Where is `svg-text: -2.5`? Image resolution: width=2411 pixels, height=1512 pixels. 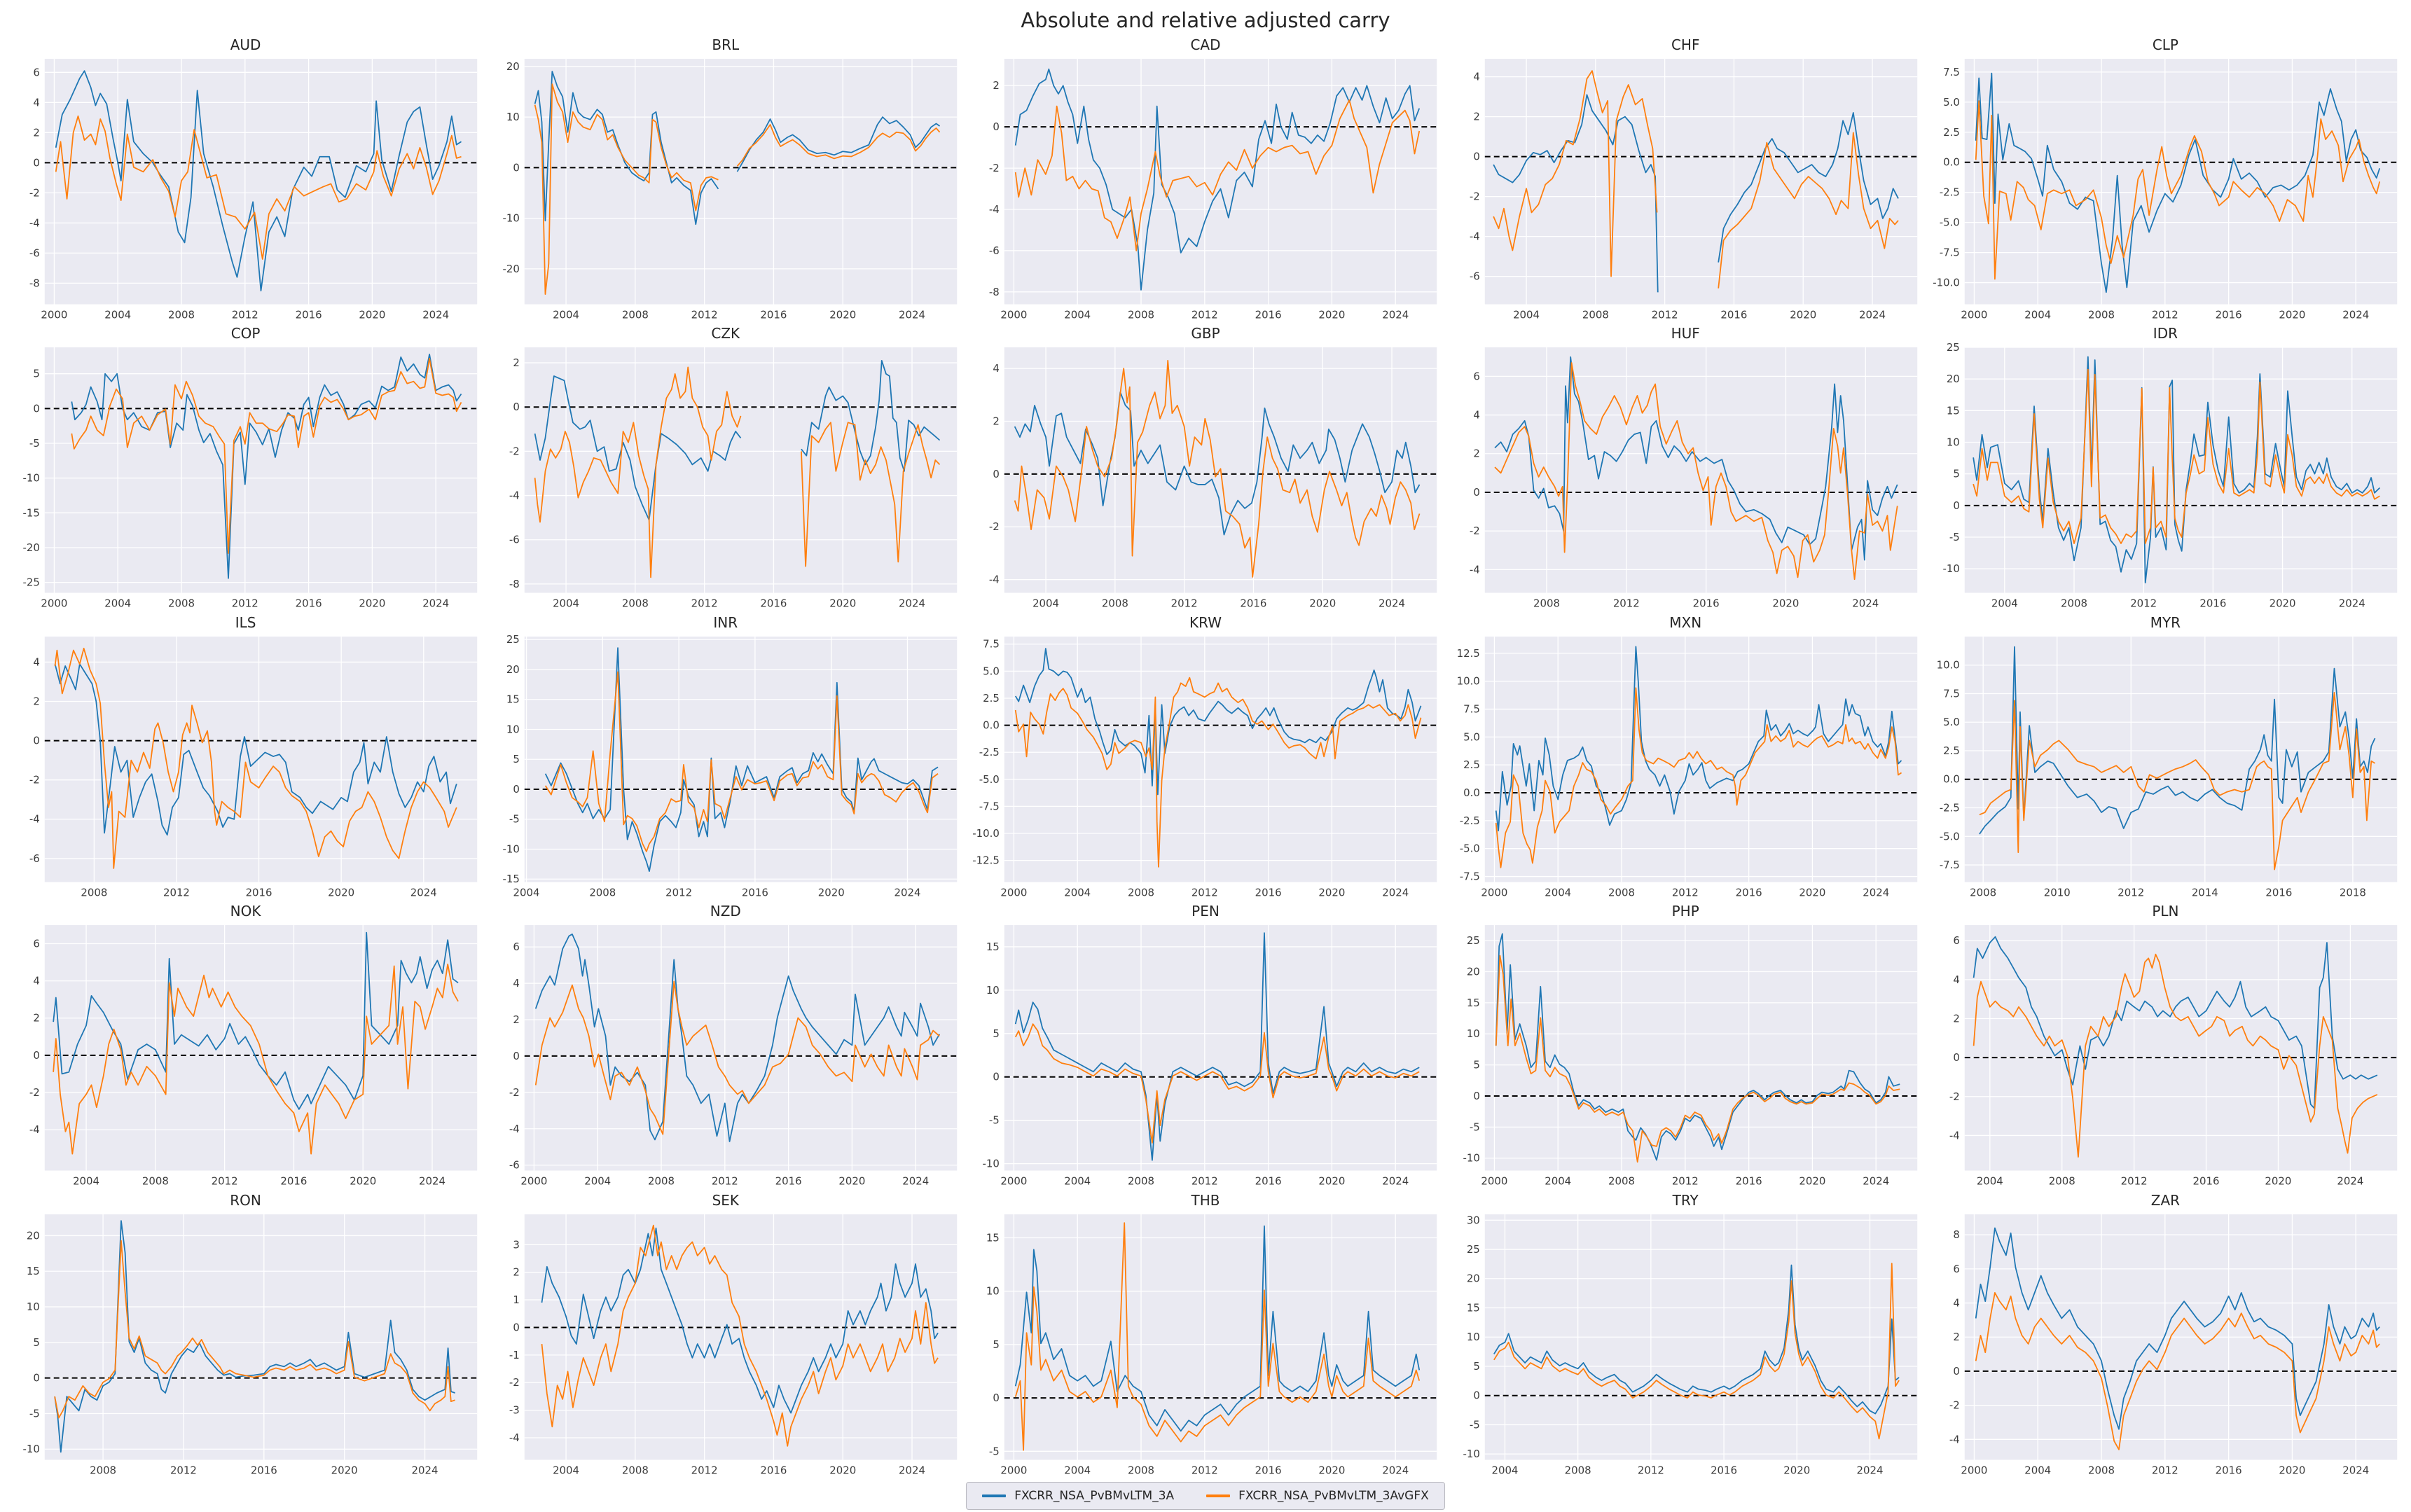 svg-text: -2.5 is located at coordinates (990, 752).